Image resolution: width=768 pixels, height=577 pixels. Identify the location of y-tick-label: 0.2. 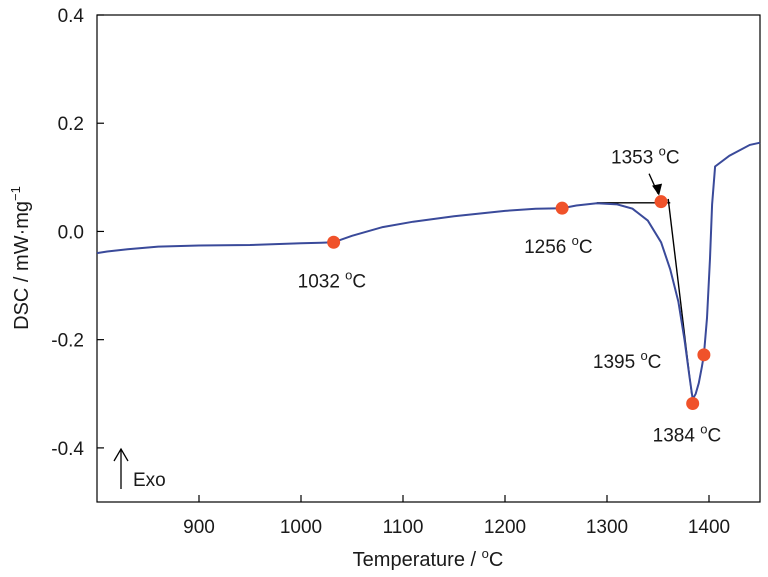
(71, 124).